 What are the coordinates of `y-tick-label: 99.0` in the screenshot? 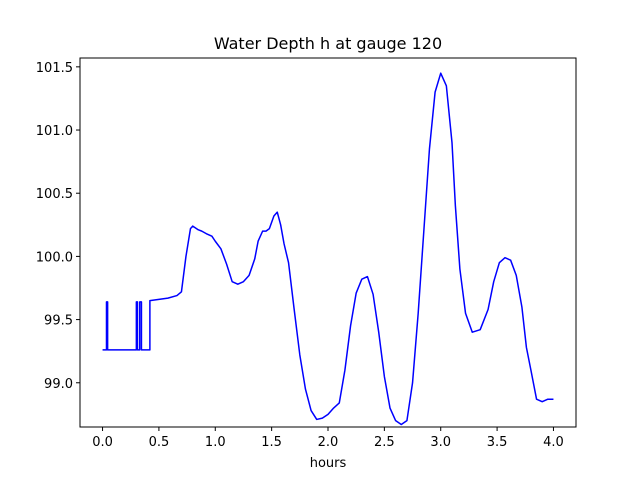 It's located at (58, 384).